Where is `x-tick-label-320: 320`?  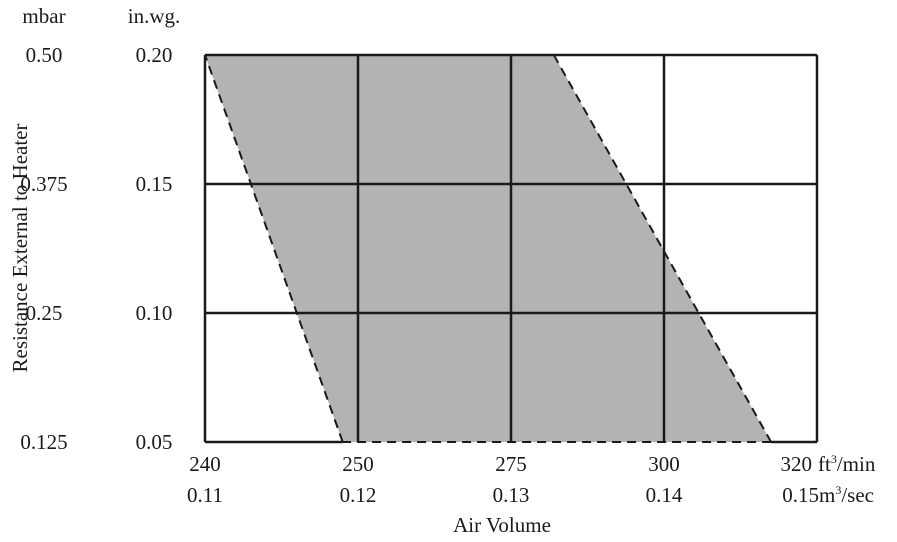
x-tick-label-320: 320 is located at coordinates (797, 464).